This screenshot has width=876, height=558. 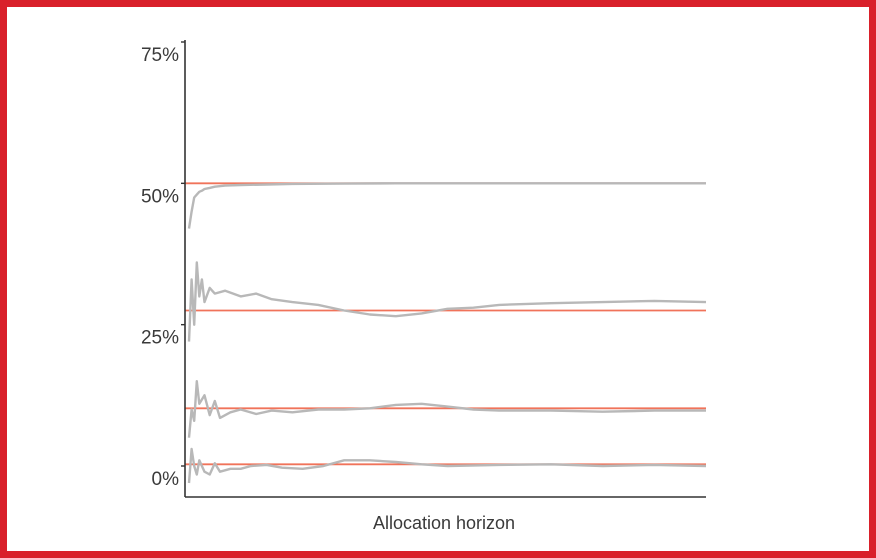 What do you see at coordinates (444, 523) in the screenshot?
I see `x-axis-title: Allocation horizon` at bounding box center [444, 523].